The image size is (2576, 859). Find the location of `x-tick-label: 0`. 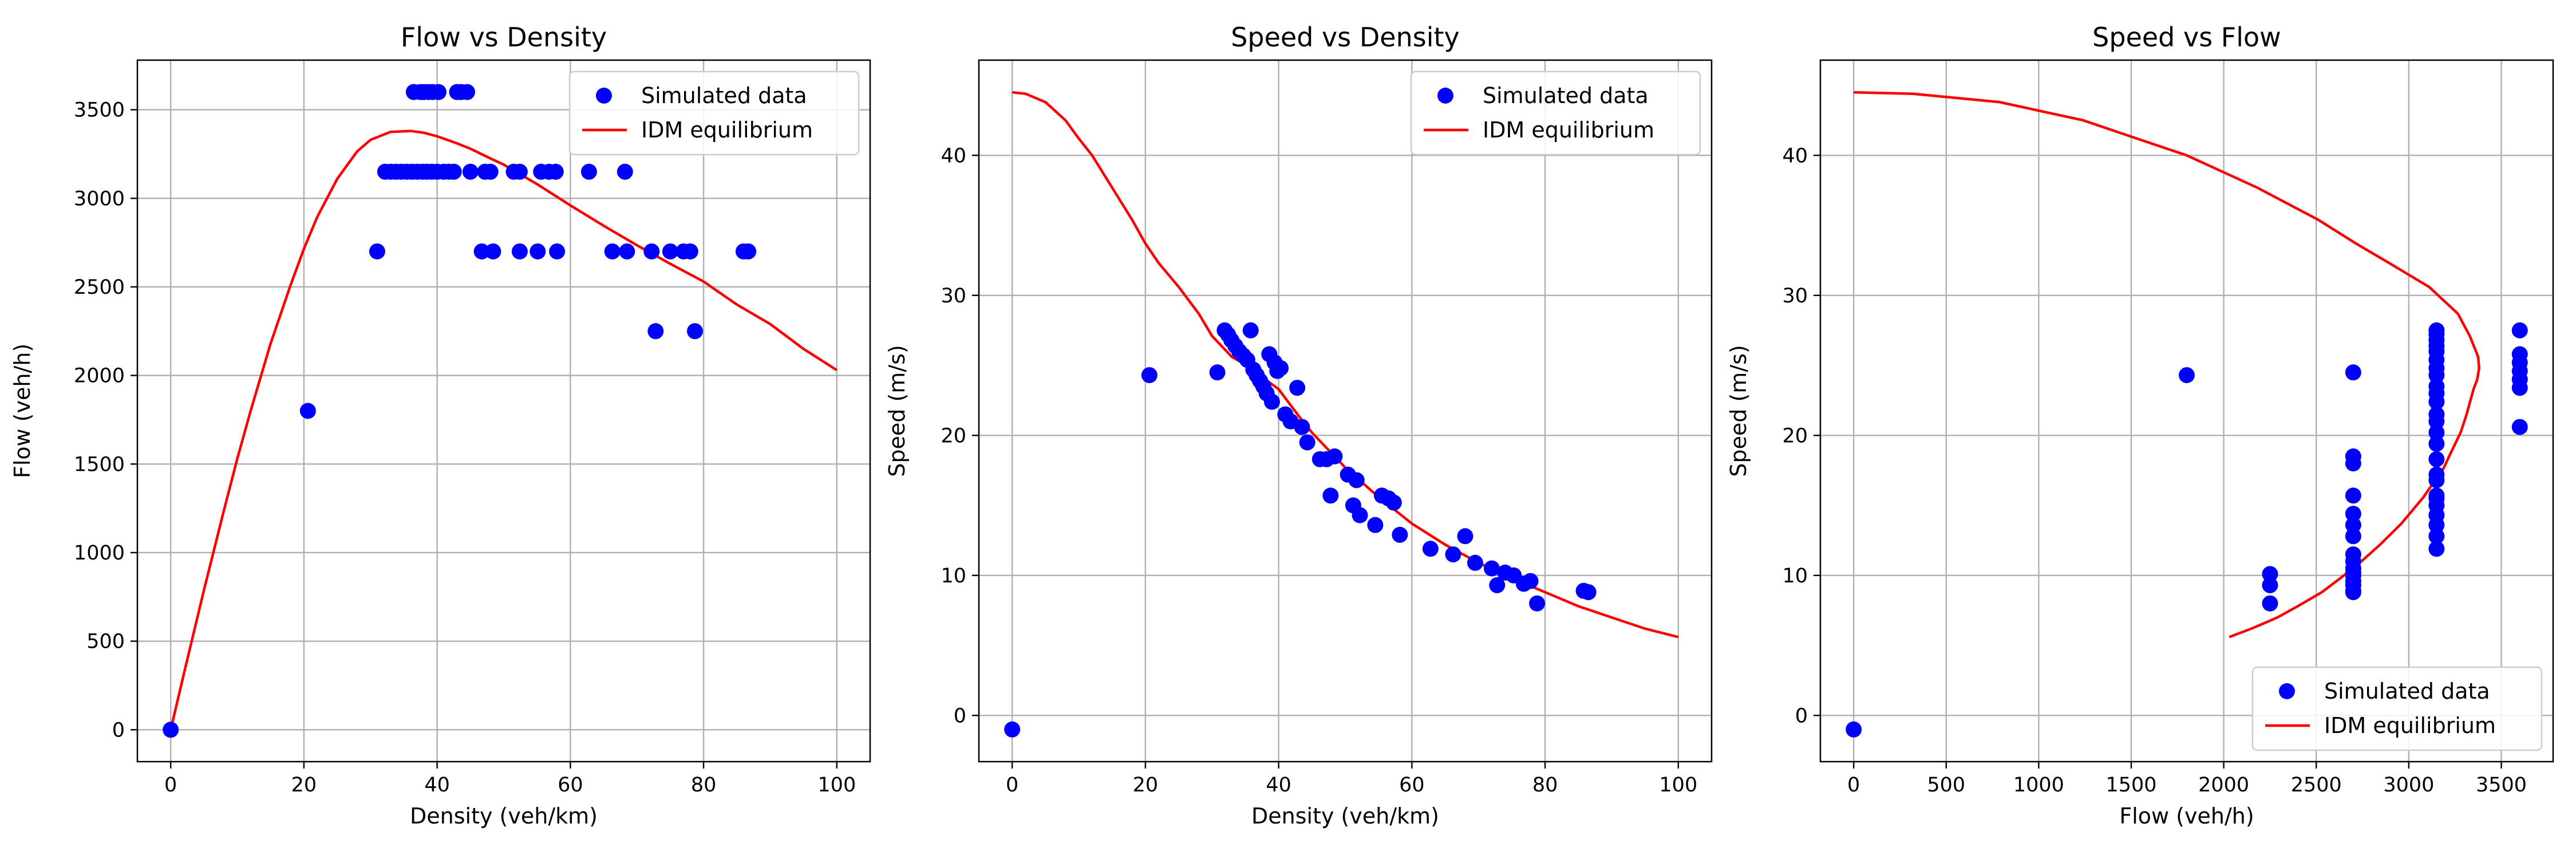

x-tick-label: 0 is located at coordinates (1012, 785).